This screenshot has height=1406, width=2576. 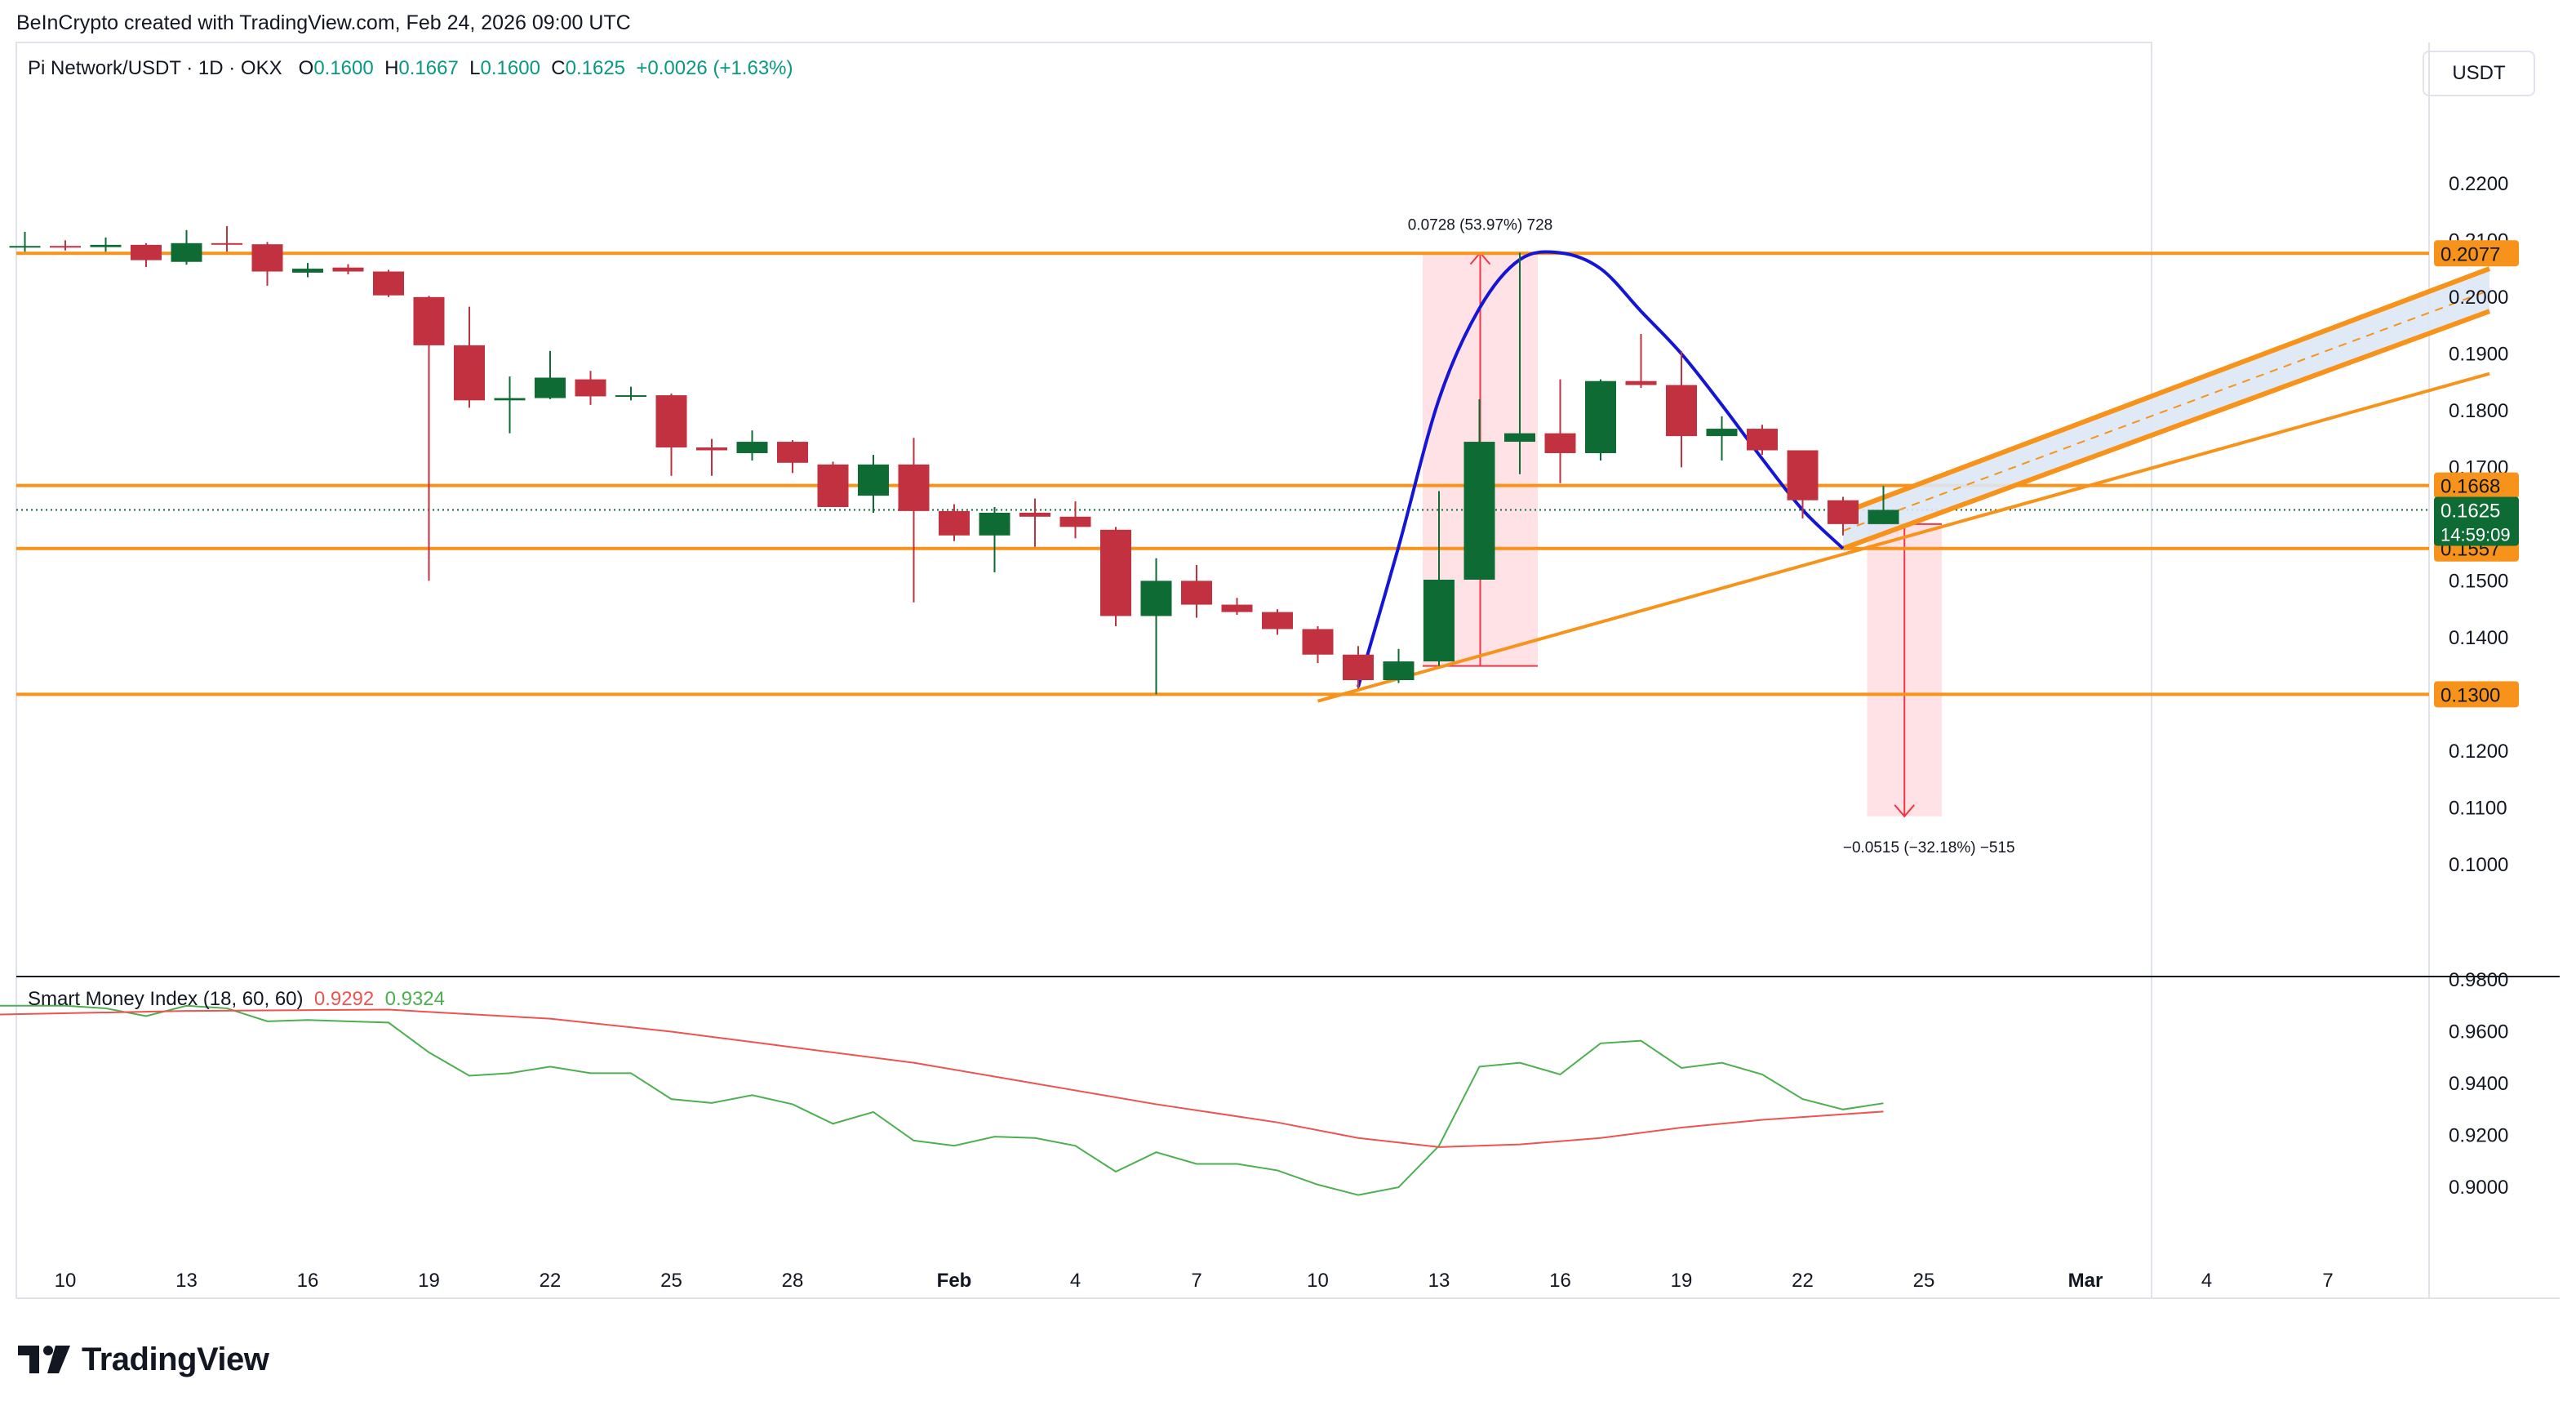 I want to click on time-axis-tick: 4, so click(x=2206, y=1281).